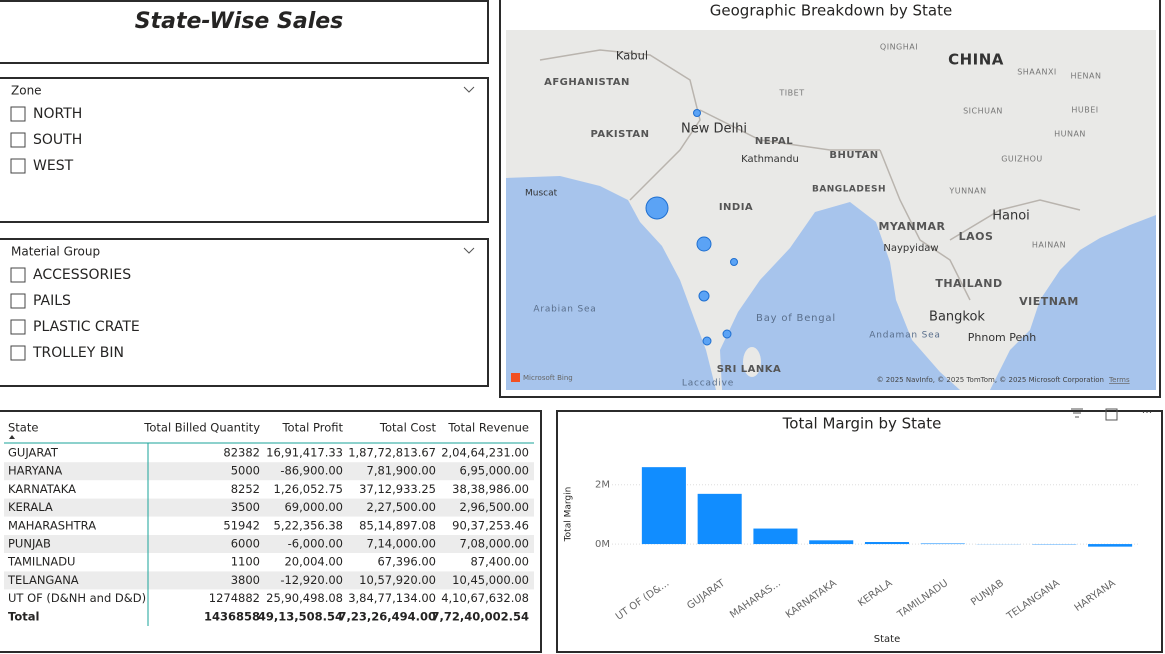  Describe the element at coordinates (968, 283) in the screenshot. I see `map-label: THAILAND` at that location.